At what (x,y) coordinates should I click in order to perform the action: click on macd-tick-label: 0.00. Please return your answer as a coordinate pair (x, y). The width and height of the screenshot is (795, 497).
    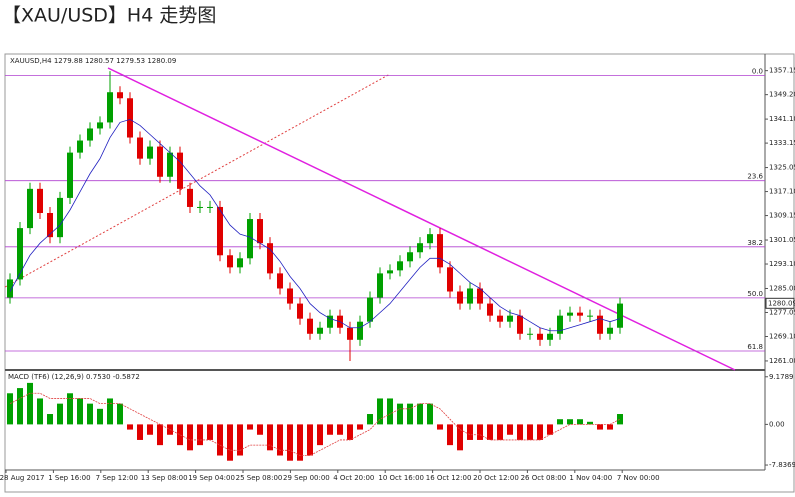
    Looking at the image, I should click on (777, 424).